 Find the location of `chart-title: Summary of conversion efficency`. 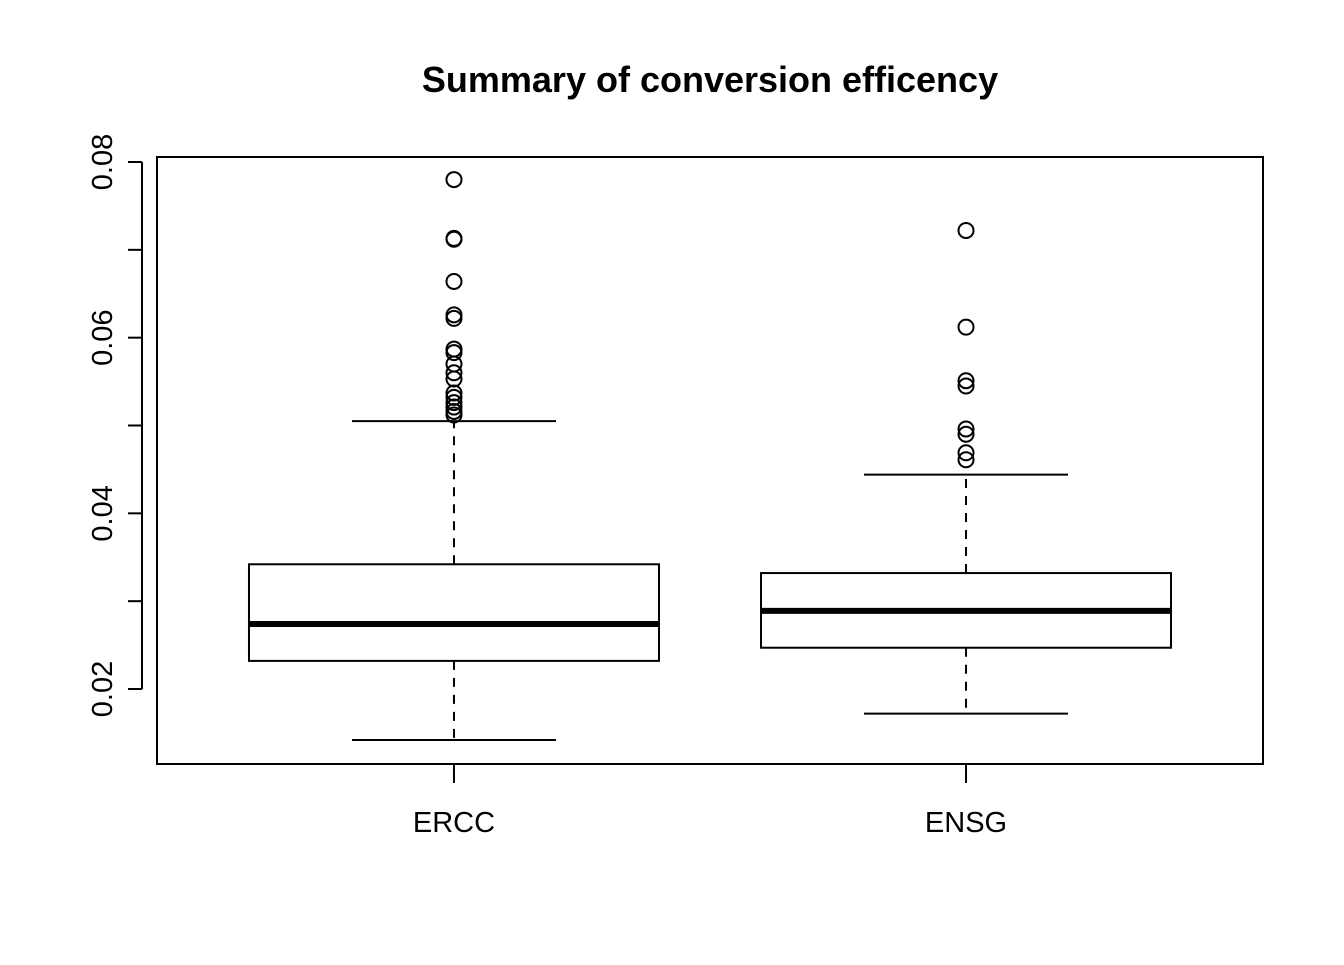

chart-title: Summary of conversion efficency is located at coordinates (710, 79).